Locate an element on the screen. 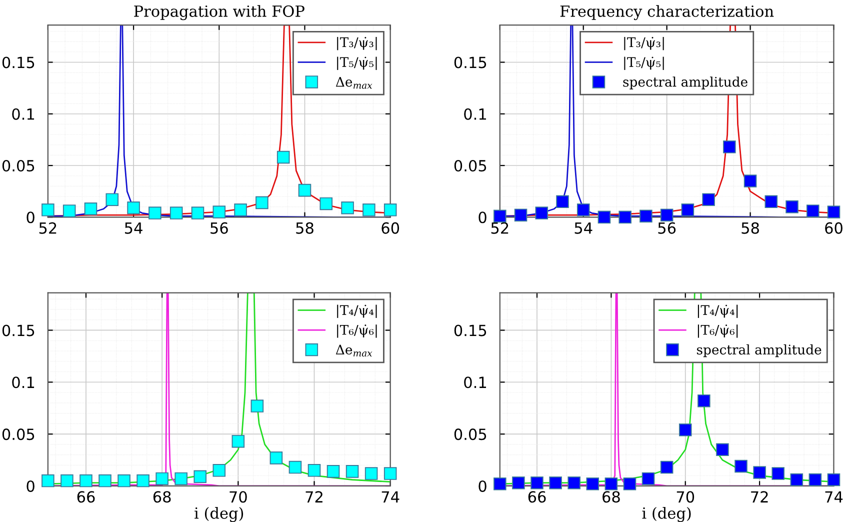 The height and width of the screenshot is (522, 856). legend-label: |T₄/ψ̇₄| is located at coordinates (357, 311).